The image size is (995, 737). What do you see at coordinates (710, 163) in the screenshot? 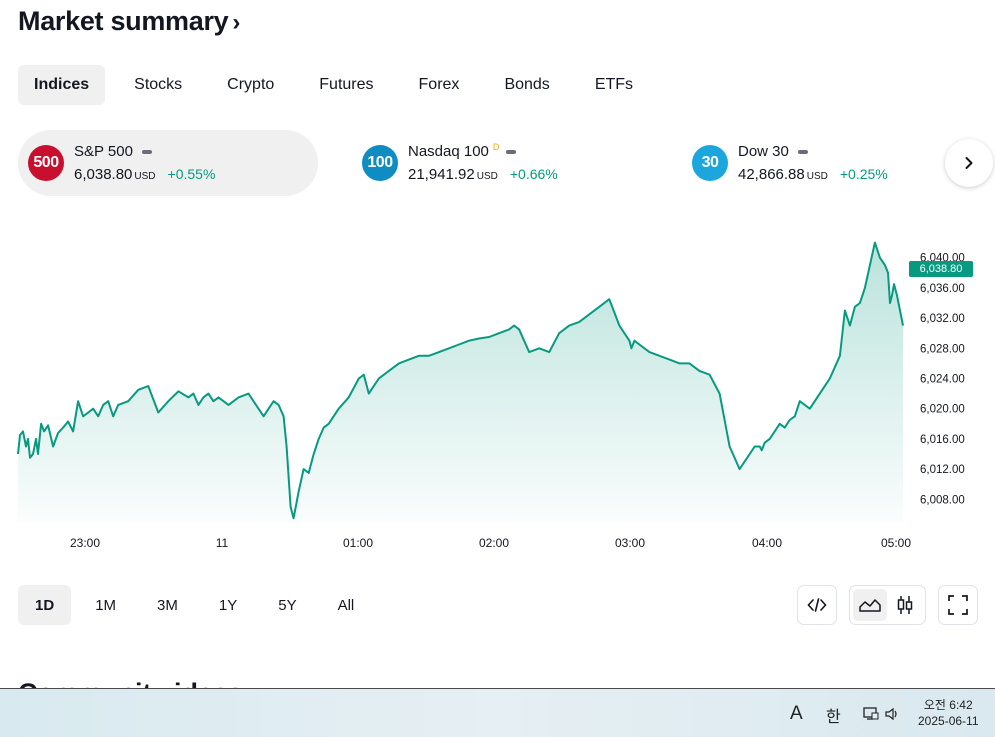
I see `dow30-badge: 30` at bounding box center [710, 163].